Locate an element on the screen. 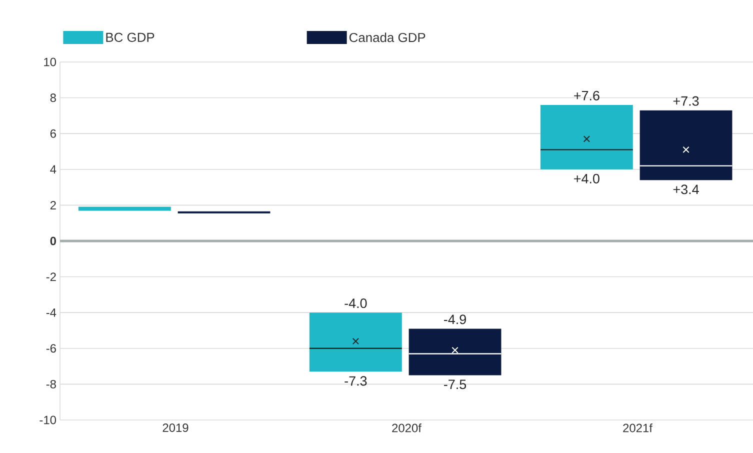  y-tick-label: 6 is located at coordinates (53, 133).